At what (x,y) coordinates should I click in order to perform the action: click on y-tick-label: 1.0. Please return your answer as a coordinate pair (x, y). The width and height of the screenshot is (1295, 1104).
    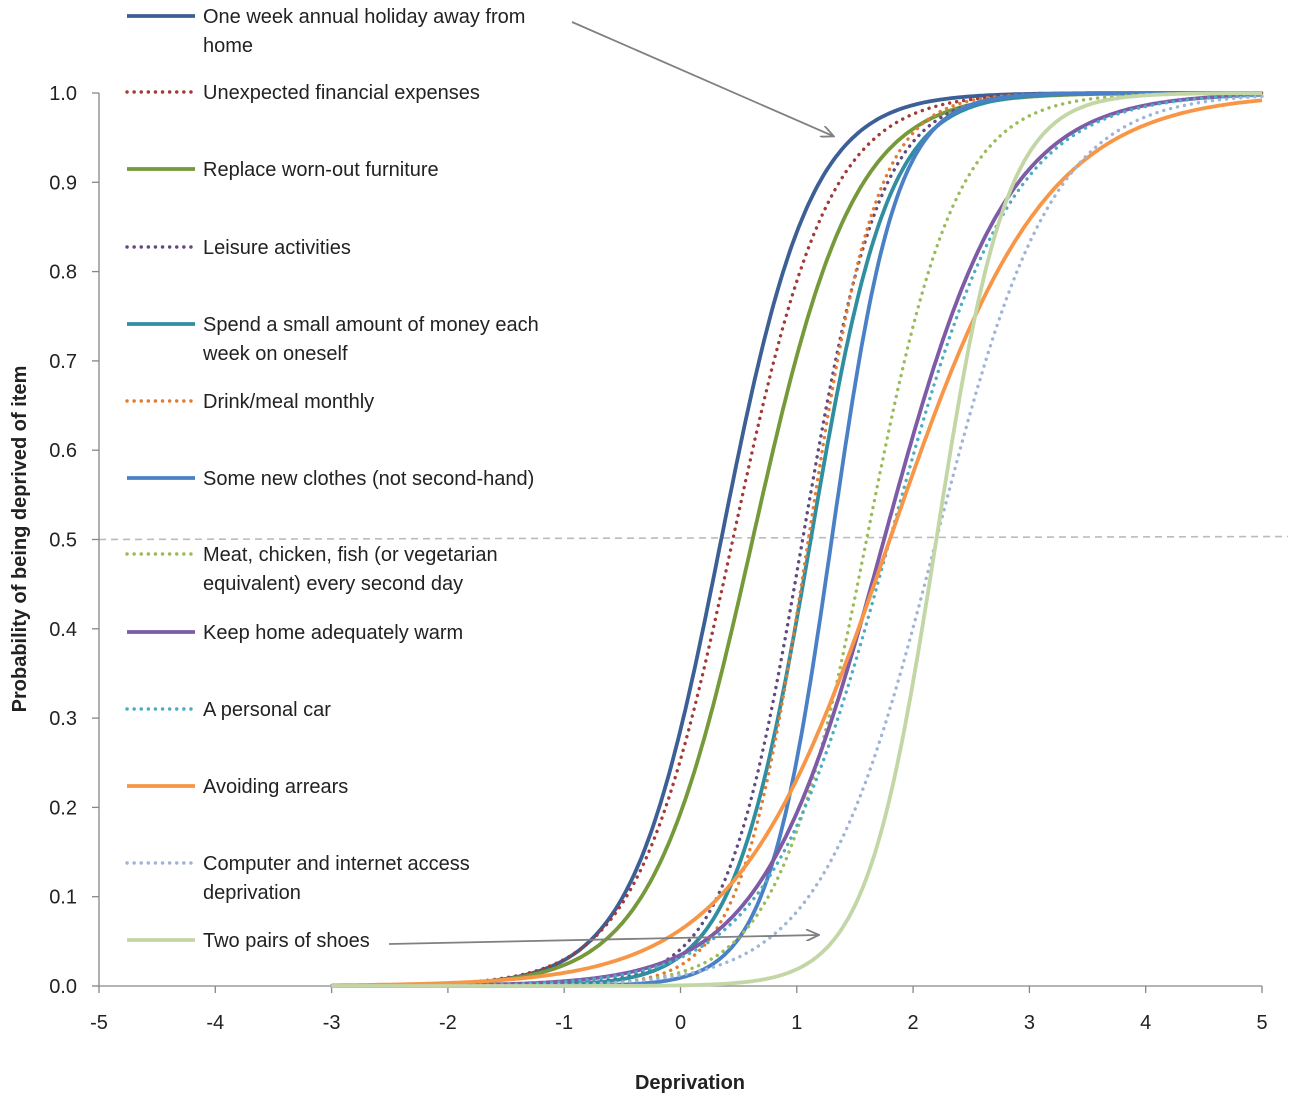
    Looking at the image, I should click on (63, 94).